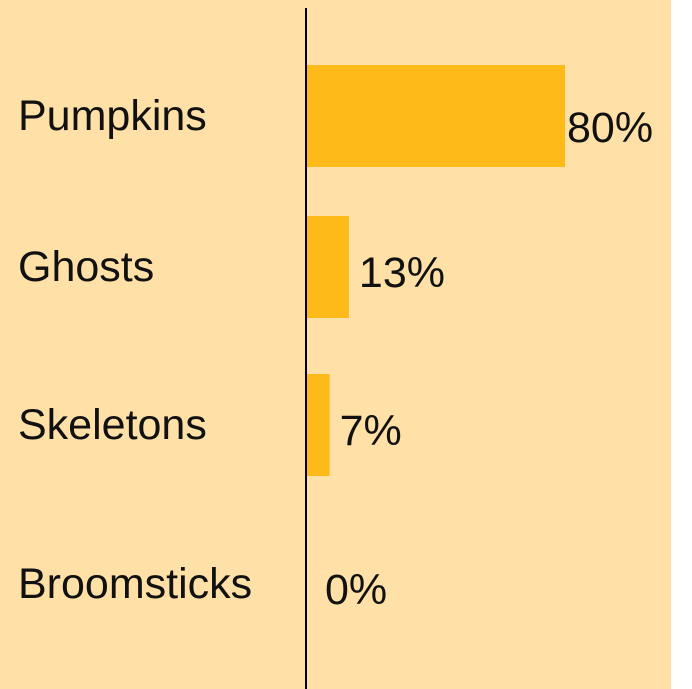 The image size is (692, 689). What do you see at coordinates (86, 267) in the screenshot?
I see `category-label-ghosts: Ghosts` at bounding box center [86, 267].